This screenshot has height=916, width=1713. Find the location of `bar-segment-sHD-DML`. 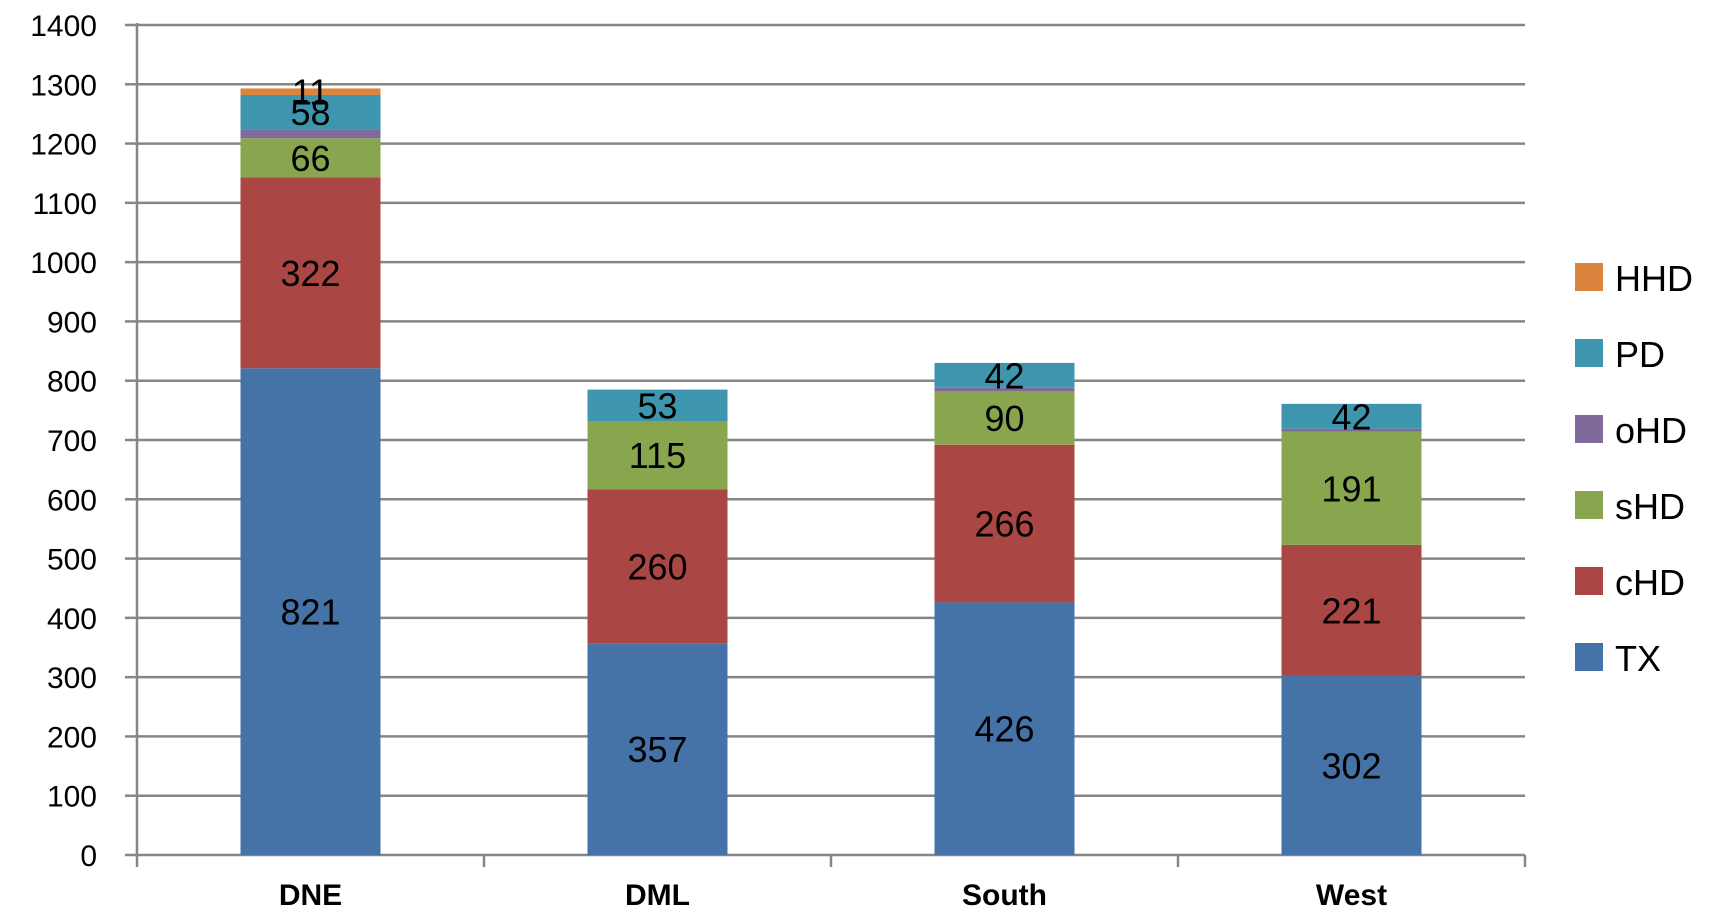

bar-segment-sHD-DML is located at coordinates (657, 455).